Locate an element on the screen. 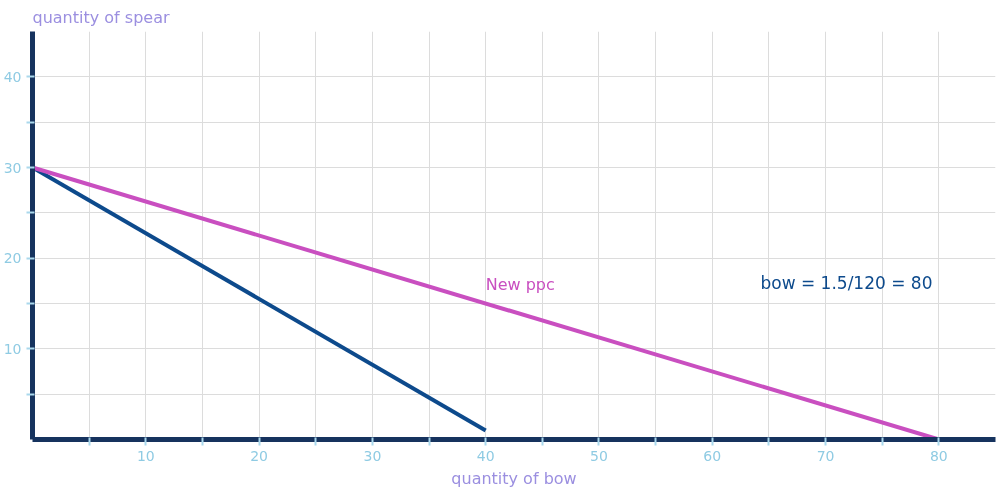 The width and height of the screenshot is (1006, 495). x-tick-label: 20 is located at coordinates (259, 455).